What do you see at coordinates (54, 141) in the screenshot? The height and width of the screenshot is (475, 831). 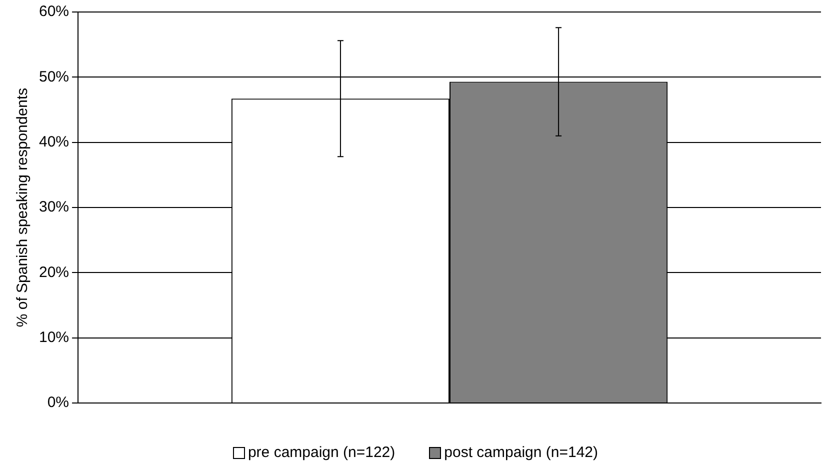 I see `y-tick-label: 40%` at bounding box center [54, 141].